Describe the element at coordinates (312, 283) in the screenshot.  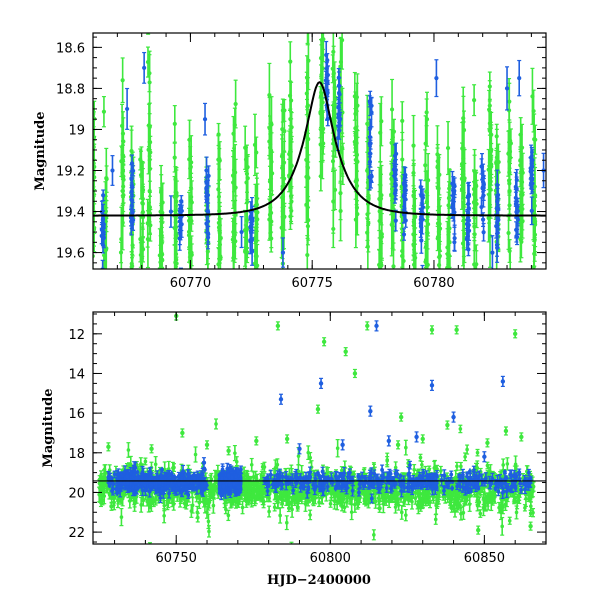
I see `top-xtick-label: 60775` at that location.